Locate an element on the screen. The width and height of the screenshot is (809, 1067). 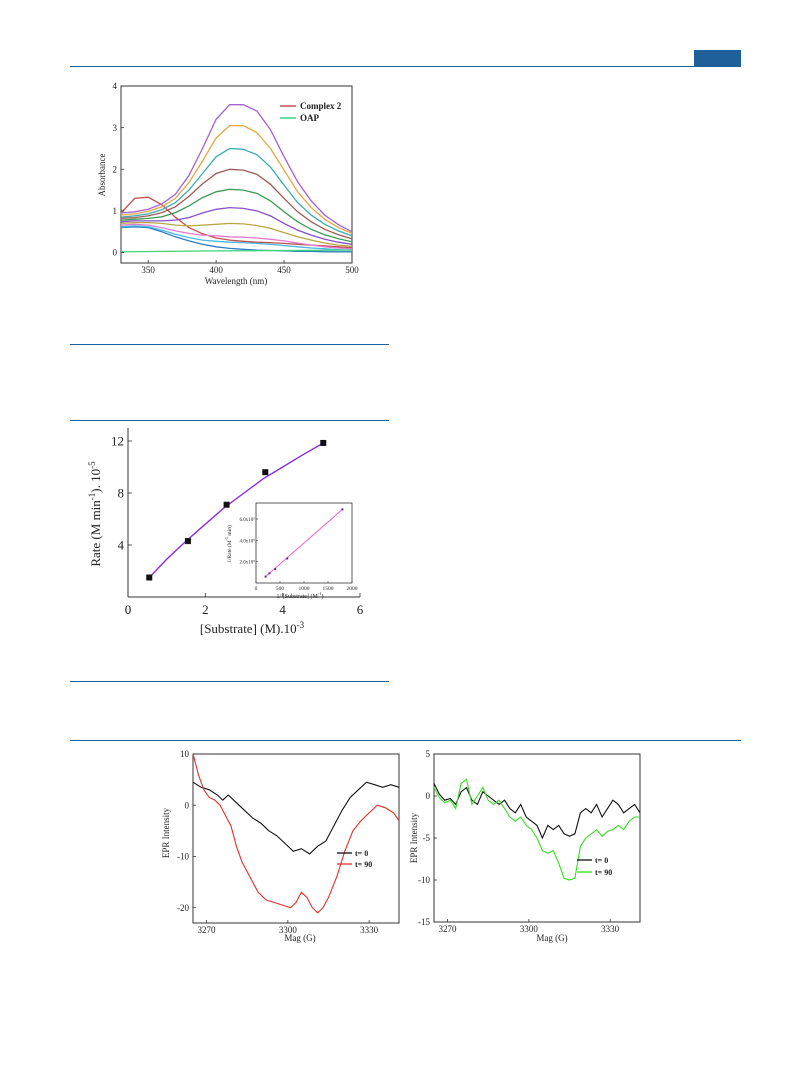
epr1-plot-frame is located at coordinates (296, 838).